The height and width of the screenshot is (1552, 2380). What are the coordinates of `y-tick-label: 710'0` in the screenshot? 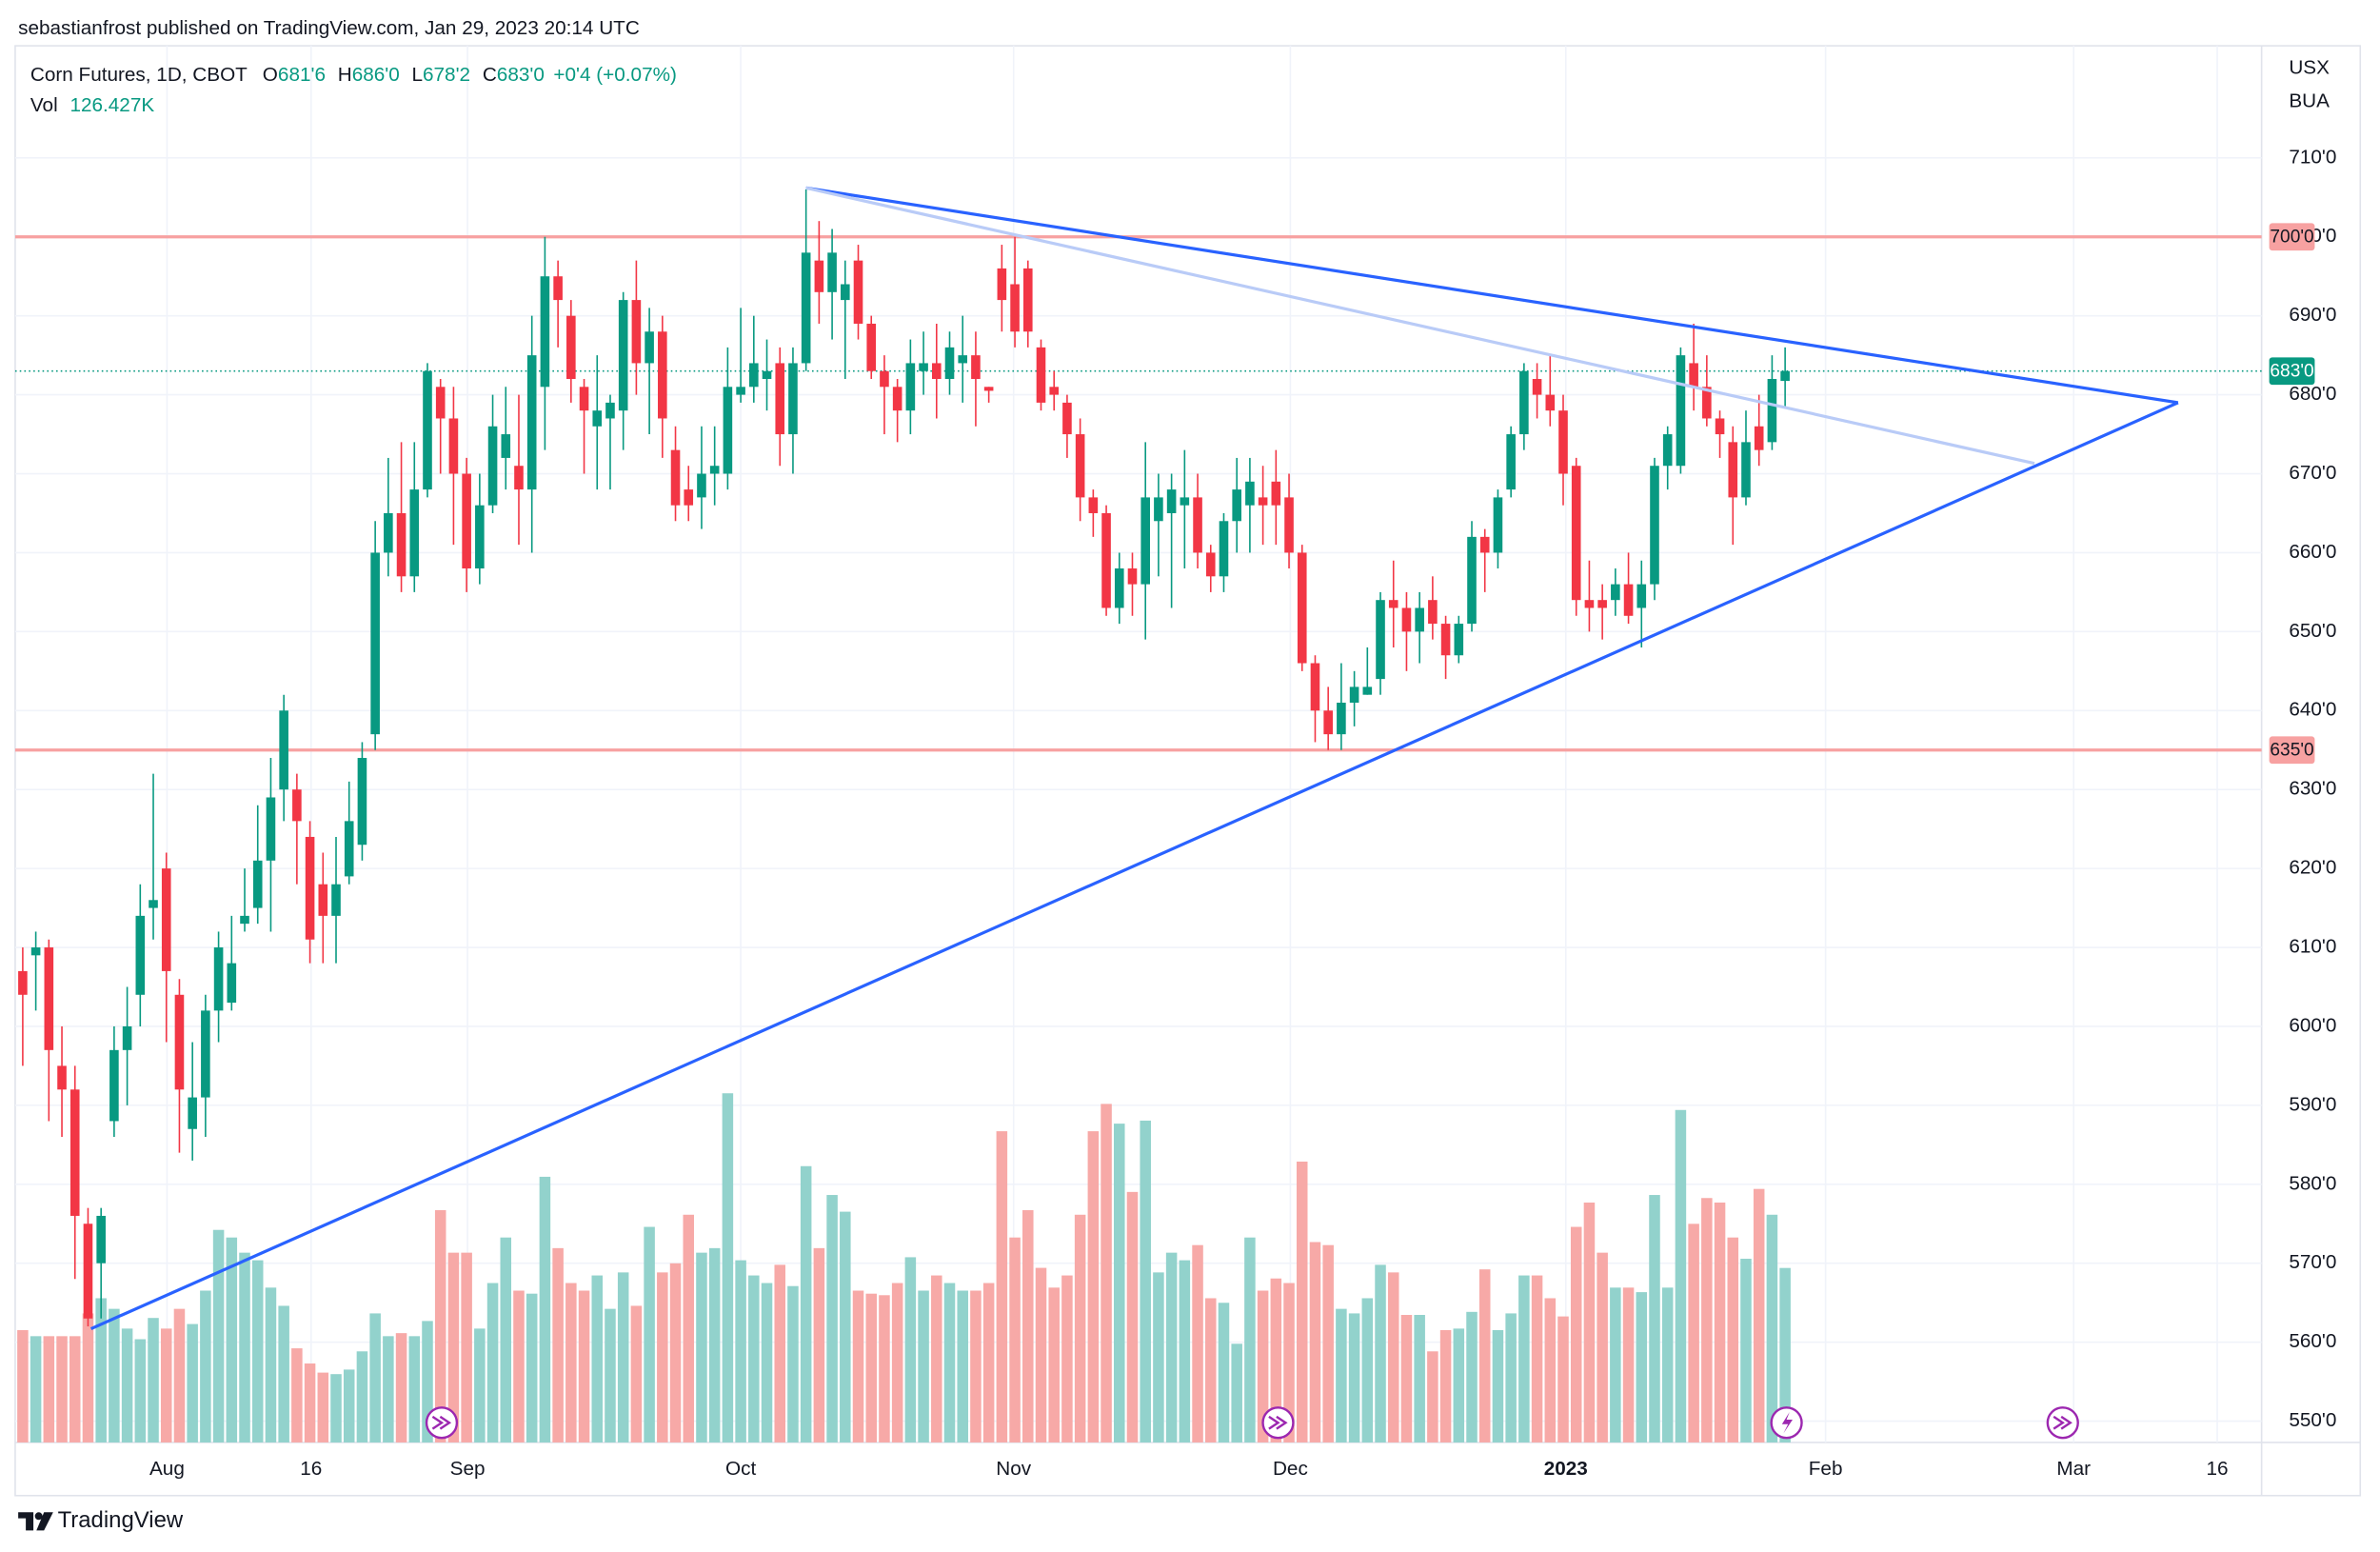 It's located at (2312, 157).